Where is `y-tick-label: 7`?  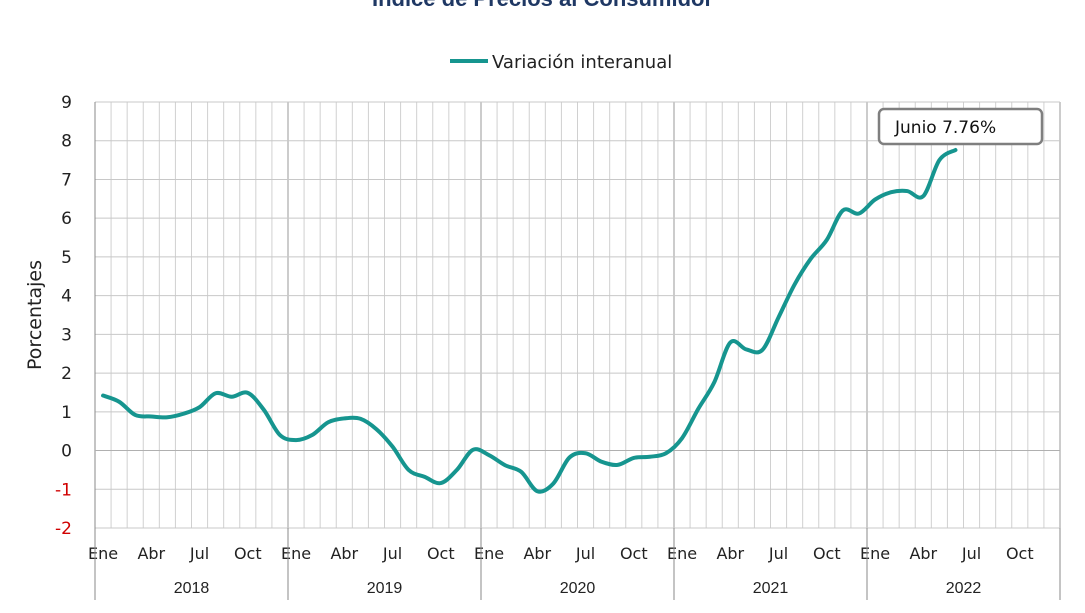
y-tick-label: 7 is located at coordinates (66, 180).